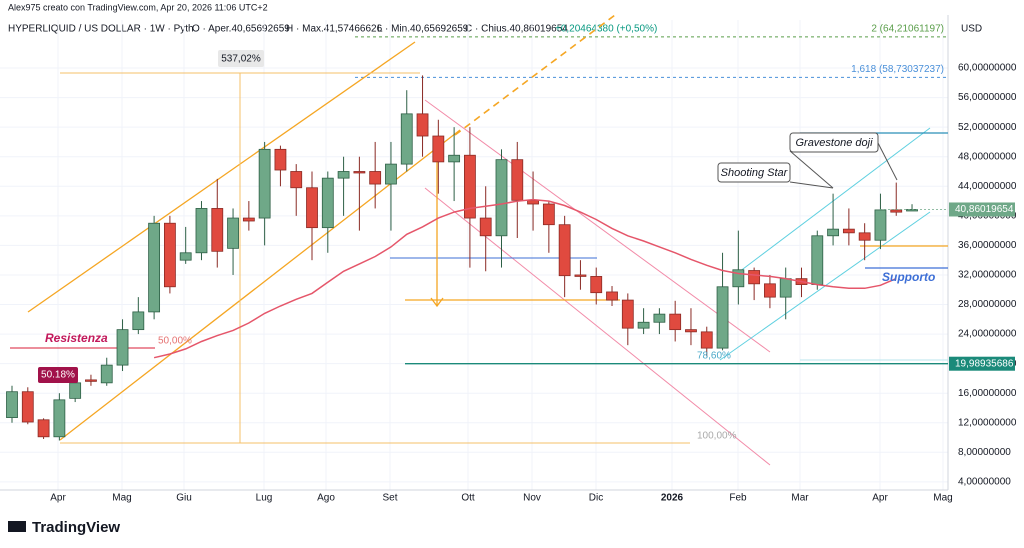 Image resolution: width=1024 pixels, height=548 pixels. What do you see at coordinates (800, 498) in the screenshot?
I see `x-tick-label: Mar` at bounding box center [800, 498].